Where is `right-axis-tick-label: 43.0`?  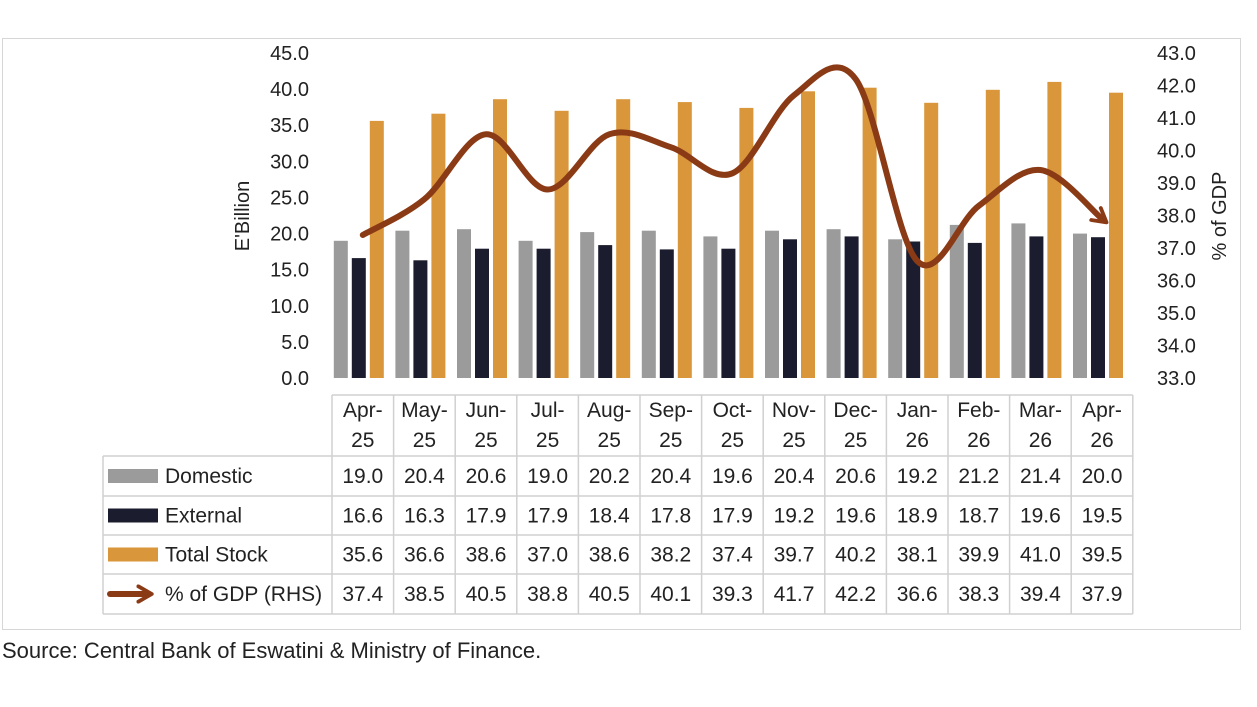
right-axis-tick-label: 43.0 is located at coordinates (1176, 54).